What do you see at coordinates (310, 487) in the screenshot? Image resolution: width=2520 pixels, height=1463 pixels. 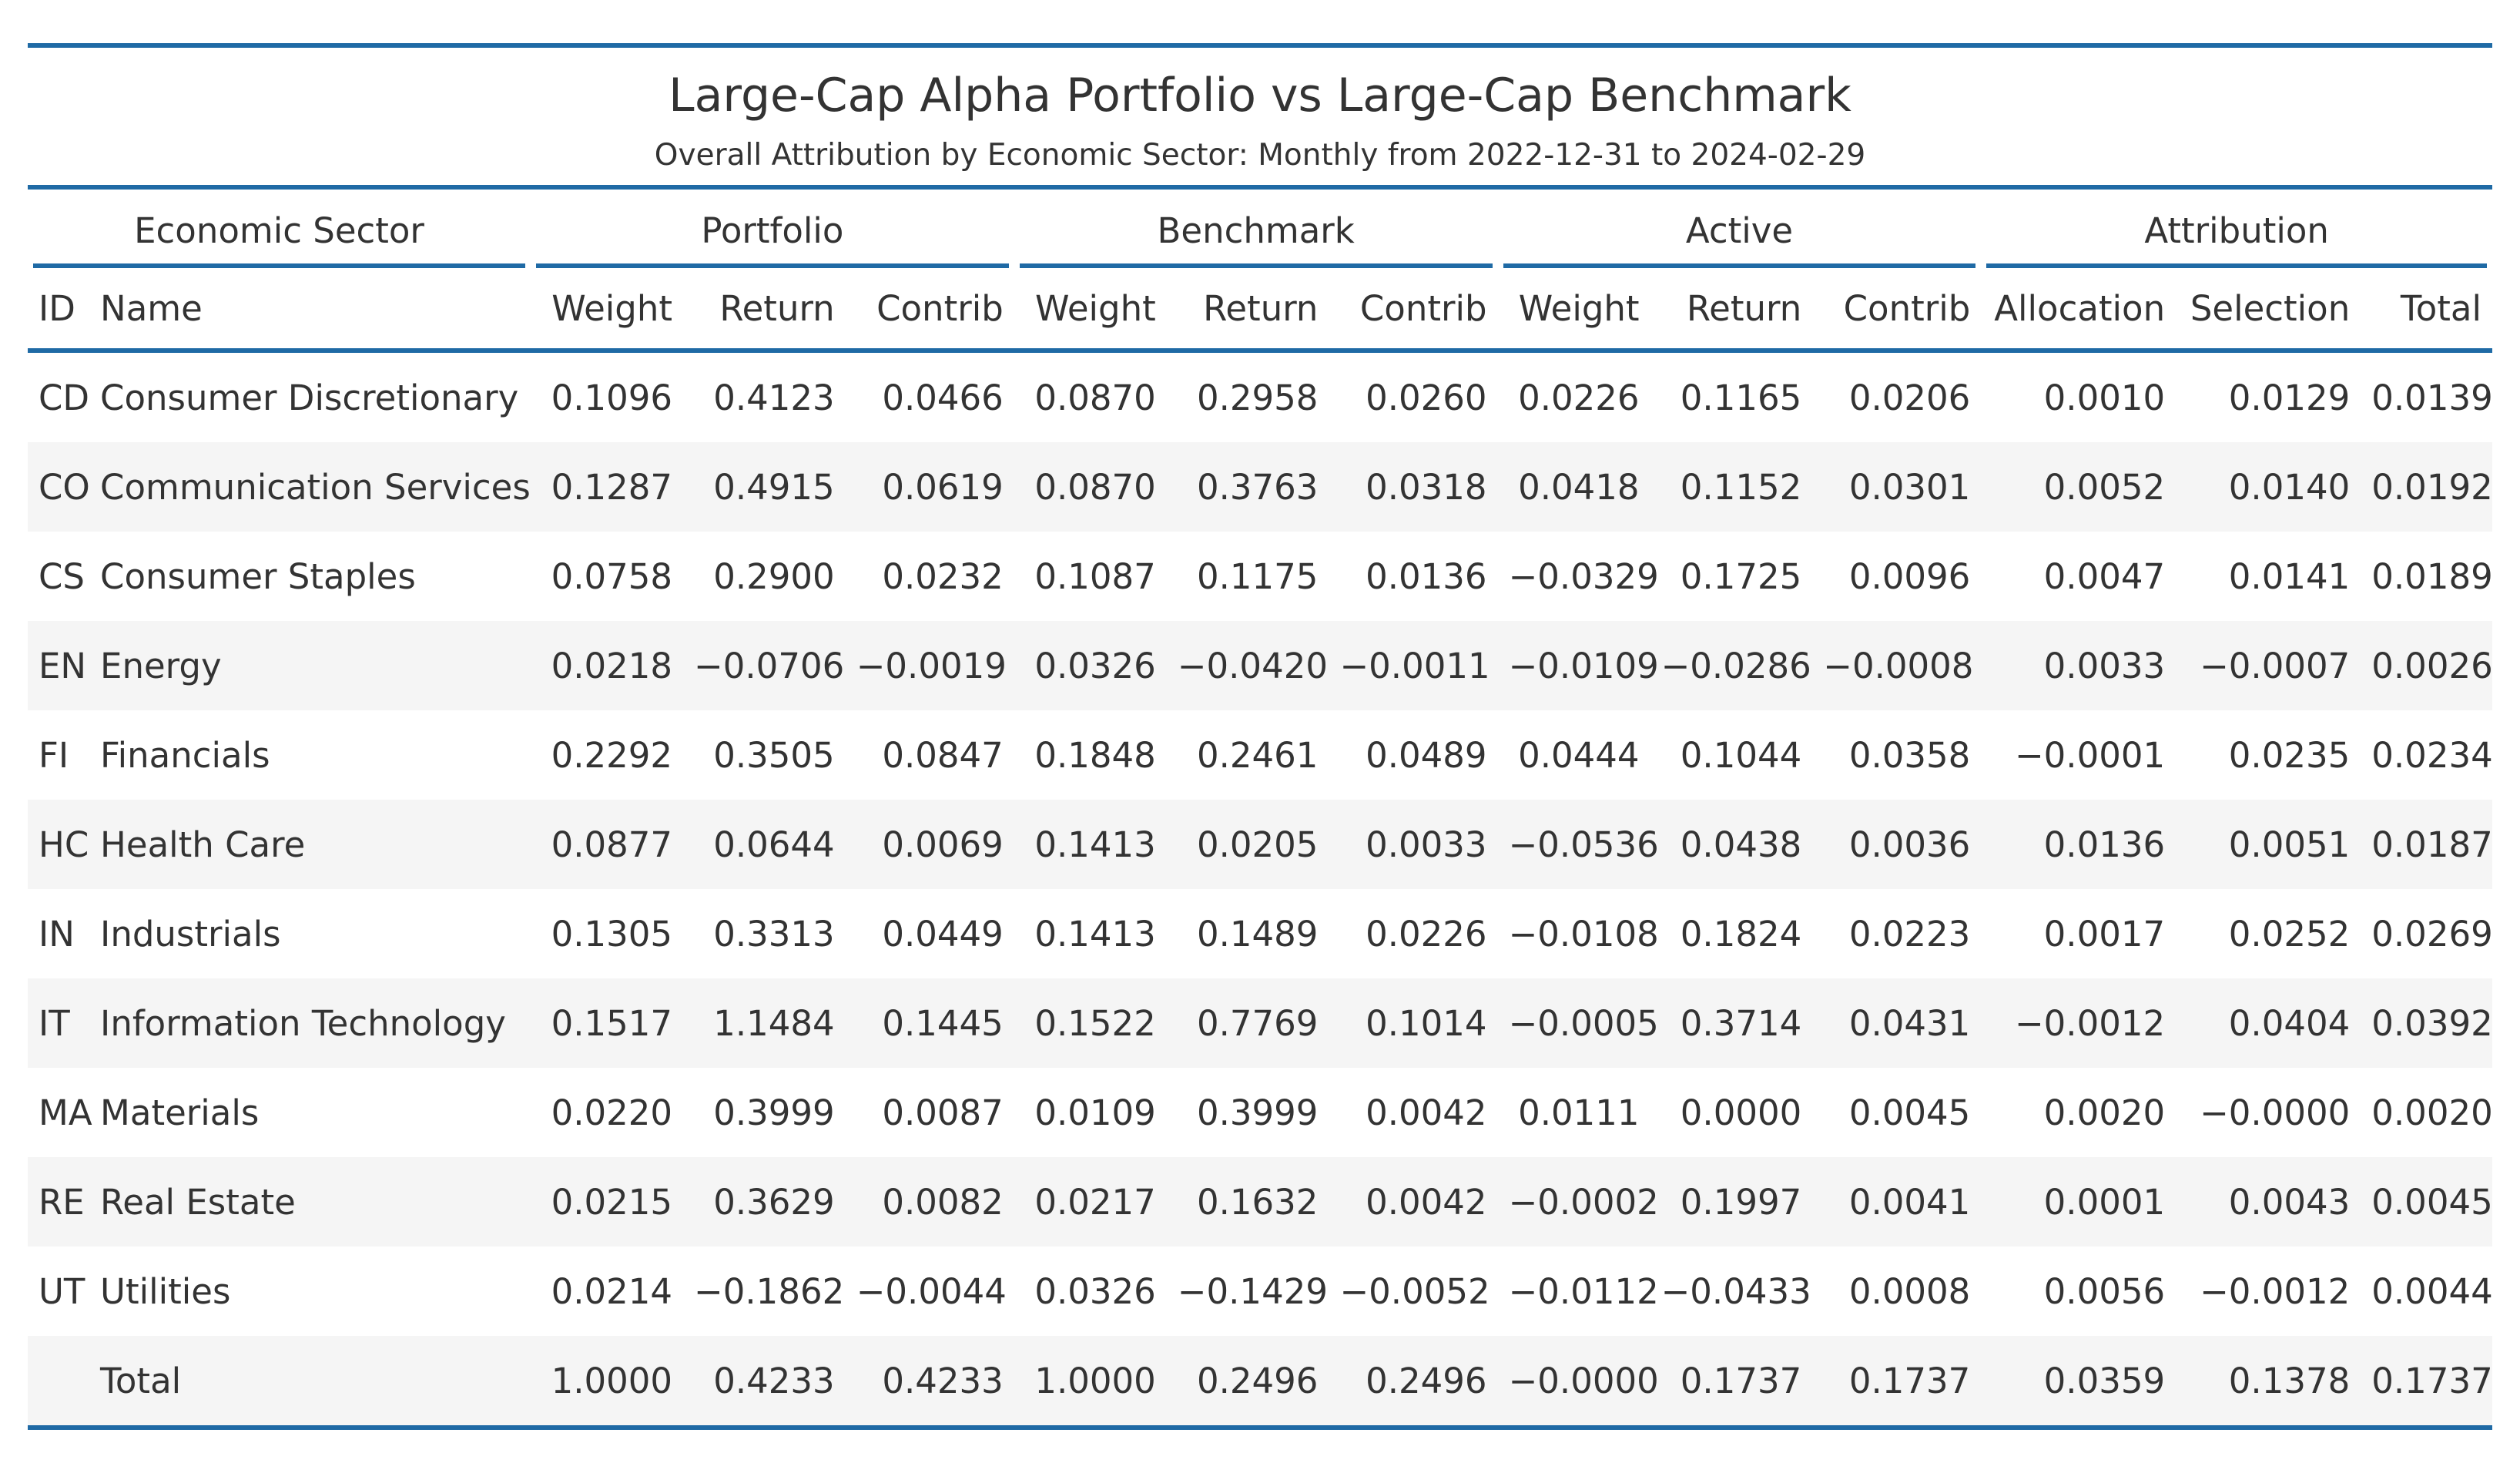 I see `cell-name: Communication Services` at bounding box center [310, 487].